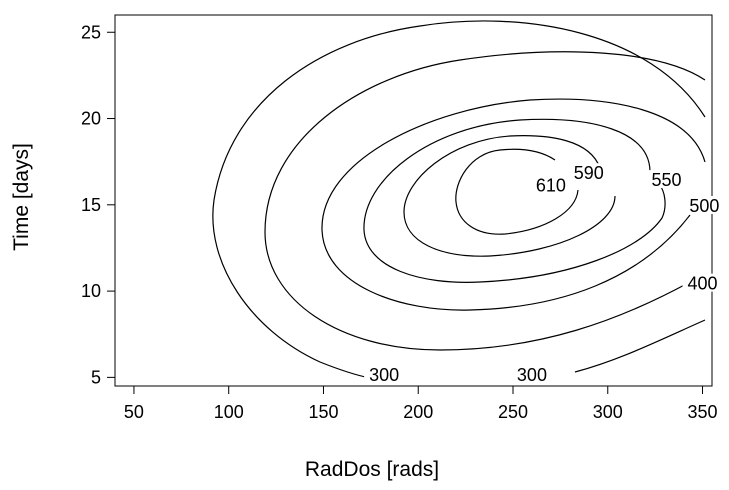 The image size is (729, 490). What do you see at coordinates (134, 412) in the screenshot?
I see `x-tick-label: 50` at bounding box center [134, 412].